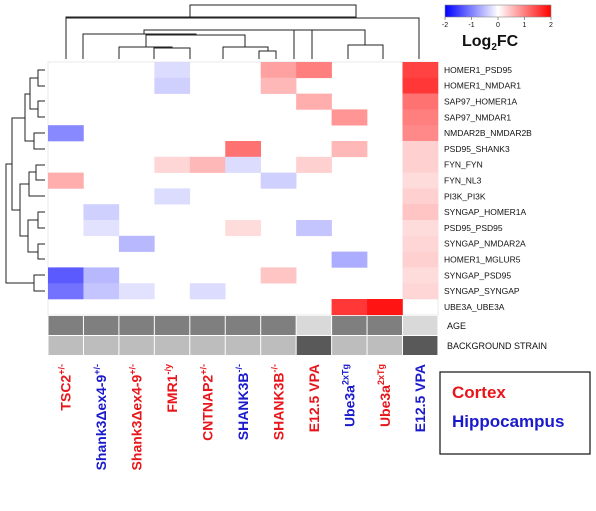 Image resolution: width=596 pixels, height=511 pixels. Describe the element at coordinates (508, 421) in the screenshot. I see `legend-hippocampus: Hippocampus` at that location.